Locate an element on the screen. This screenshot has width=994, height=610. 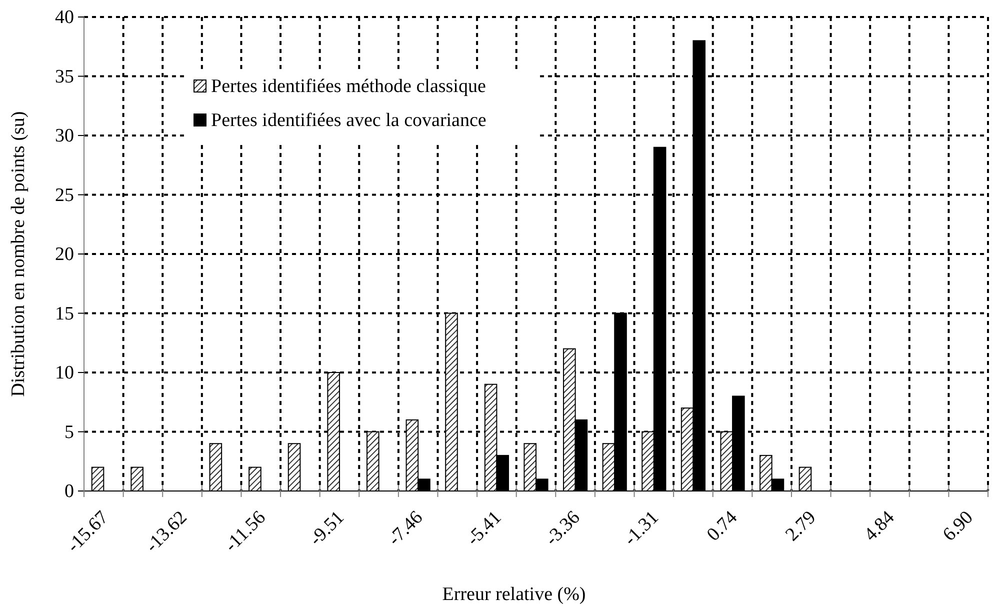
y-tick-label: 30 is located at coordinates (64, 136).